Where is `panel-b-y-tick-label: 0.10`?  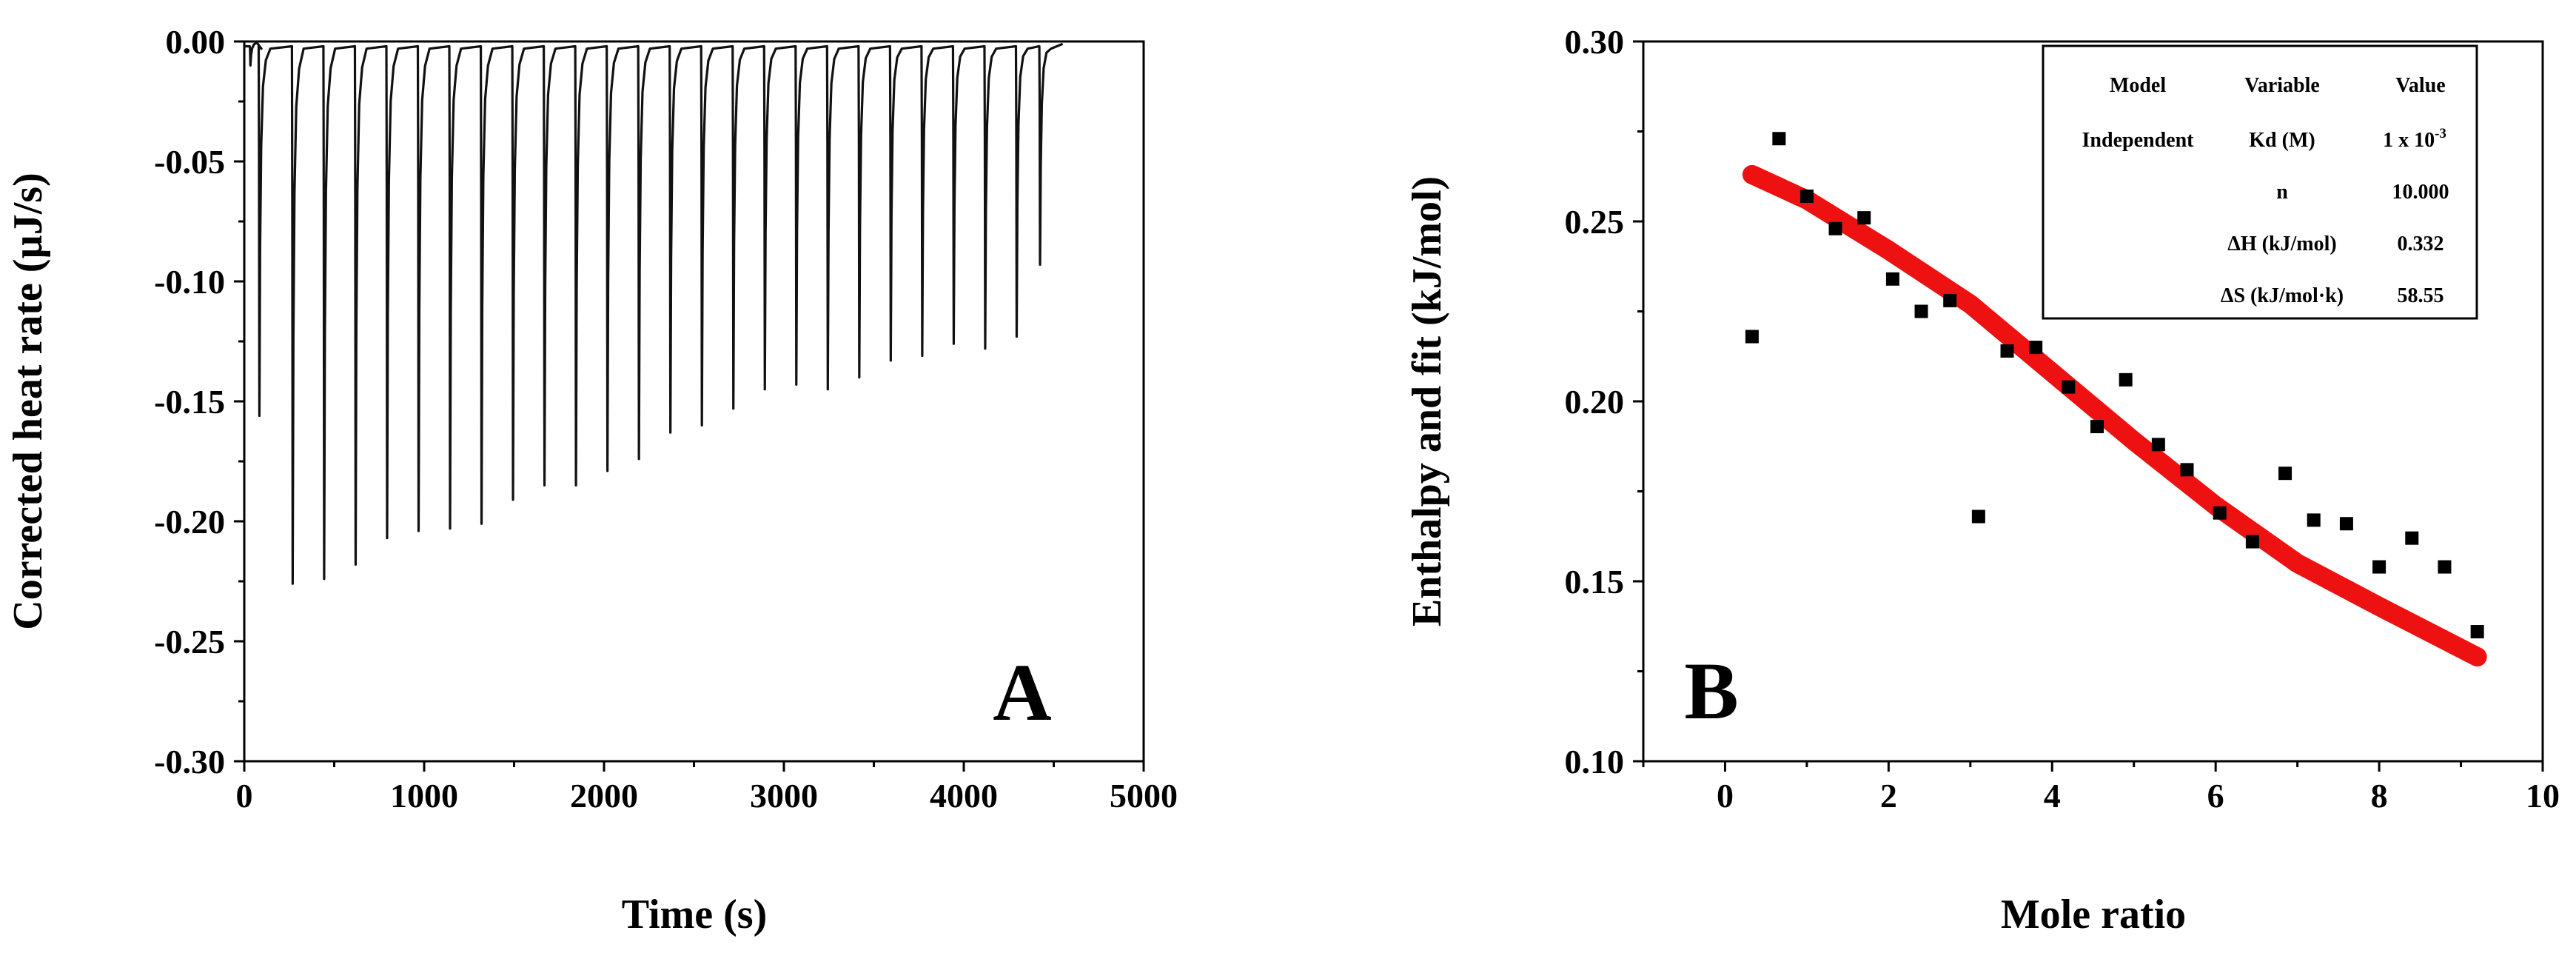
panel-b-y-tick-label: 0.10 is located at coordinates (1595, 761).